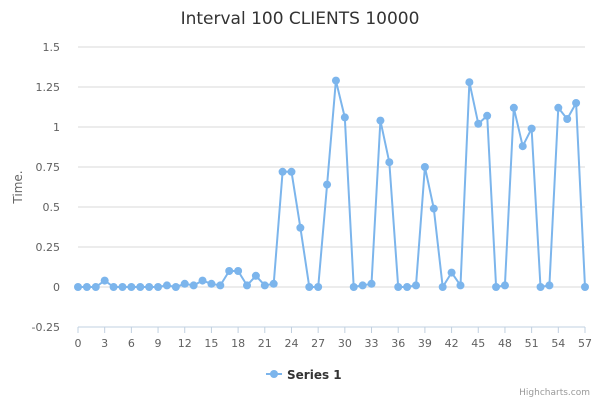  Describe the element at coordinates (78, 343) in the screenshot. I see `x-tick-label: 0` at that location.